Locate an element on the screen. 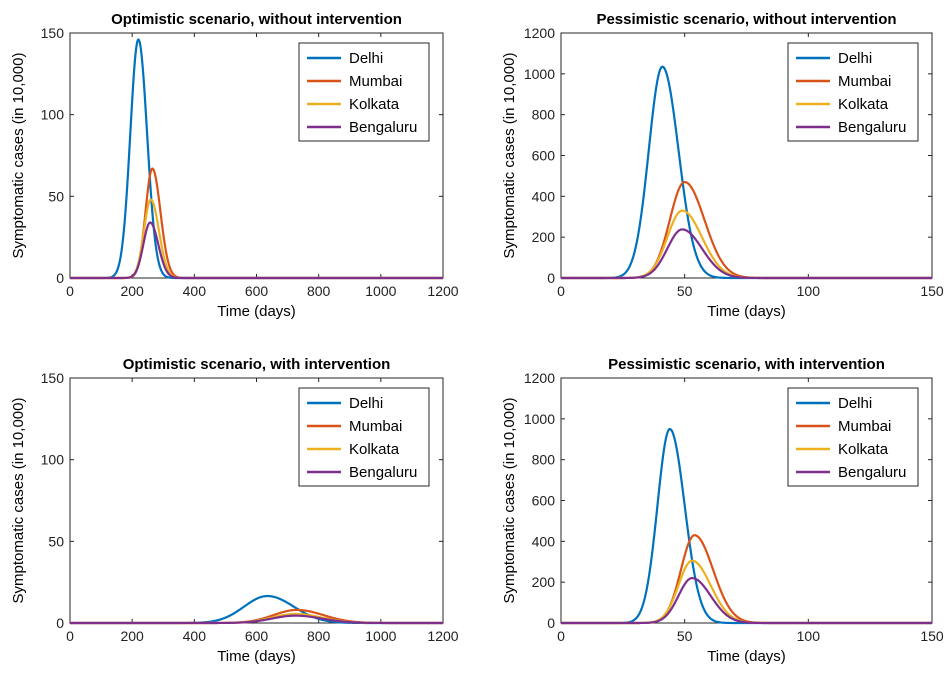  chart-title: Pessimistic scenario, with intervention is located at coordinates (746, 364).